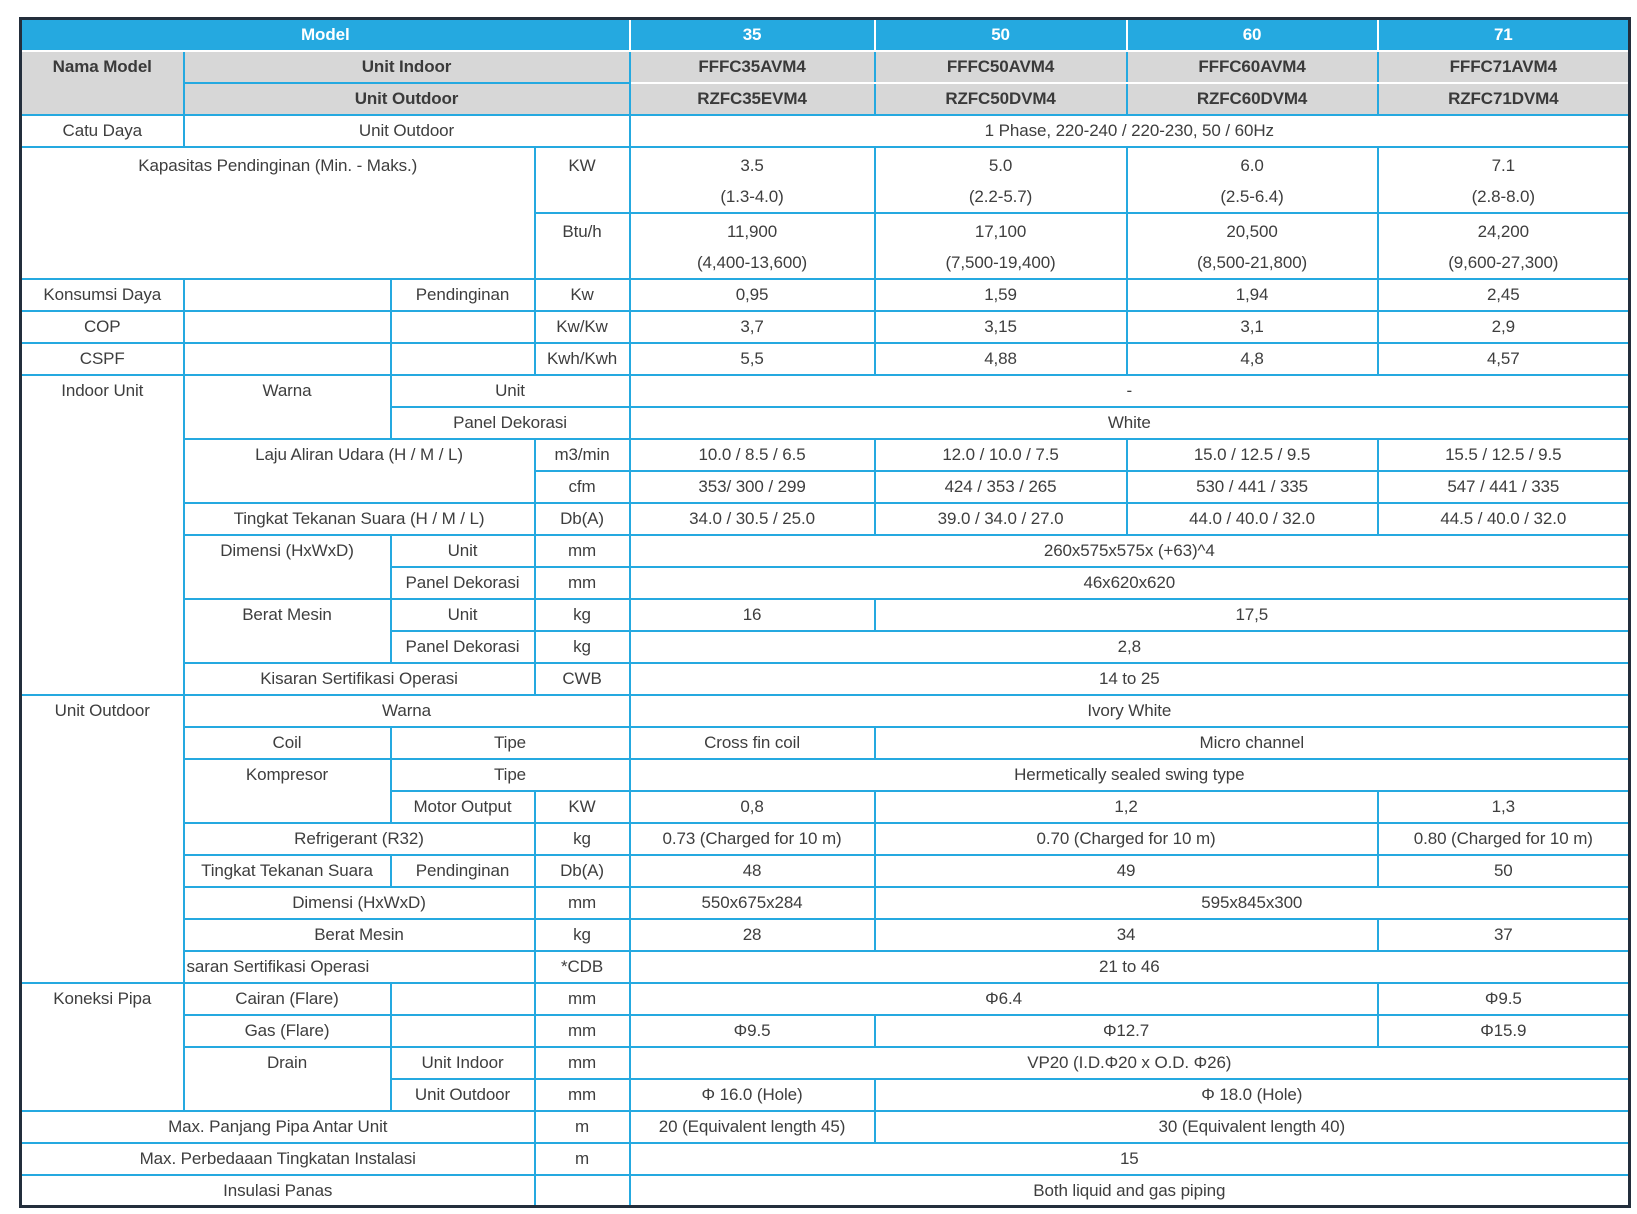  Describe the element at coordinates (752, 179) in the screenshot. I see `spec-value-cell: 3.5 (1.3-4.0)` at that location.